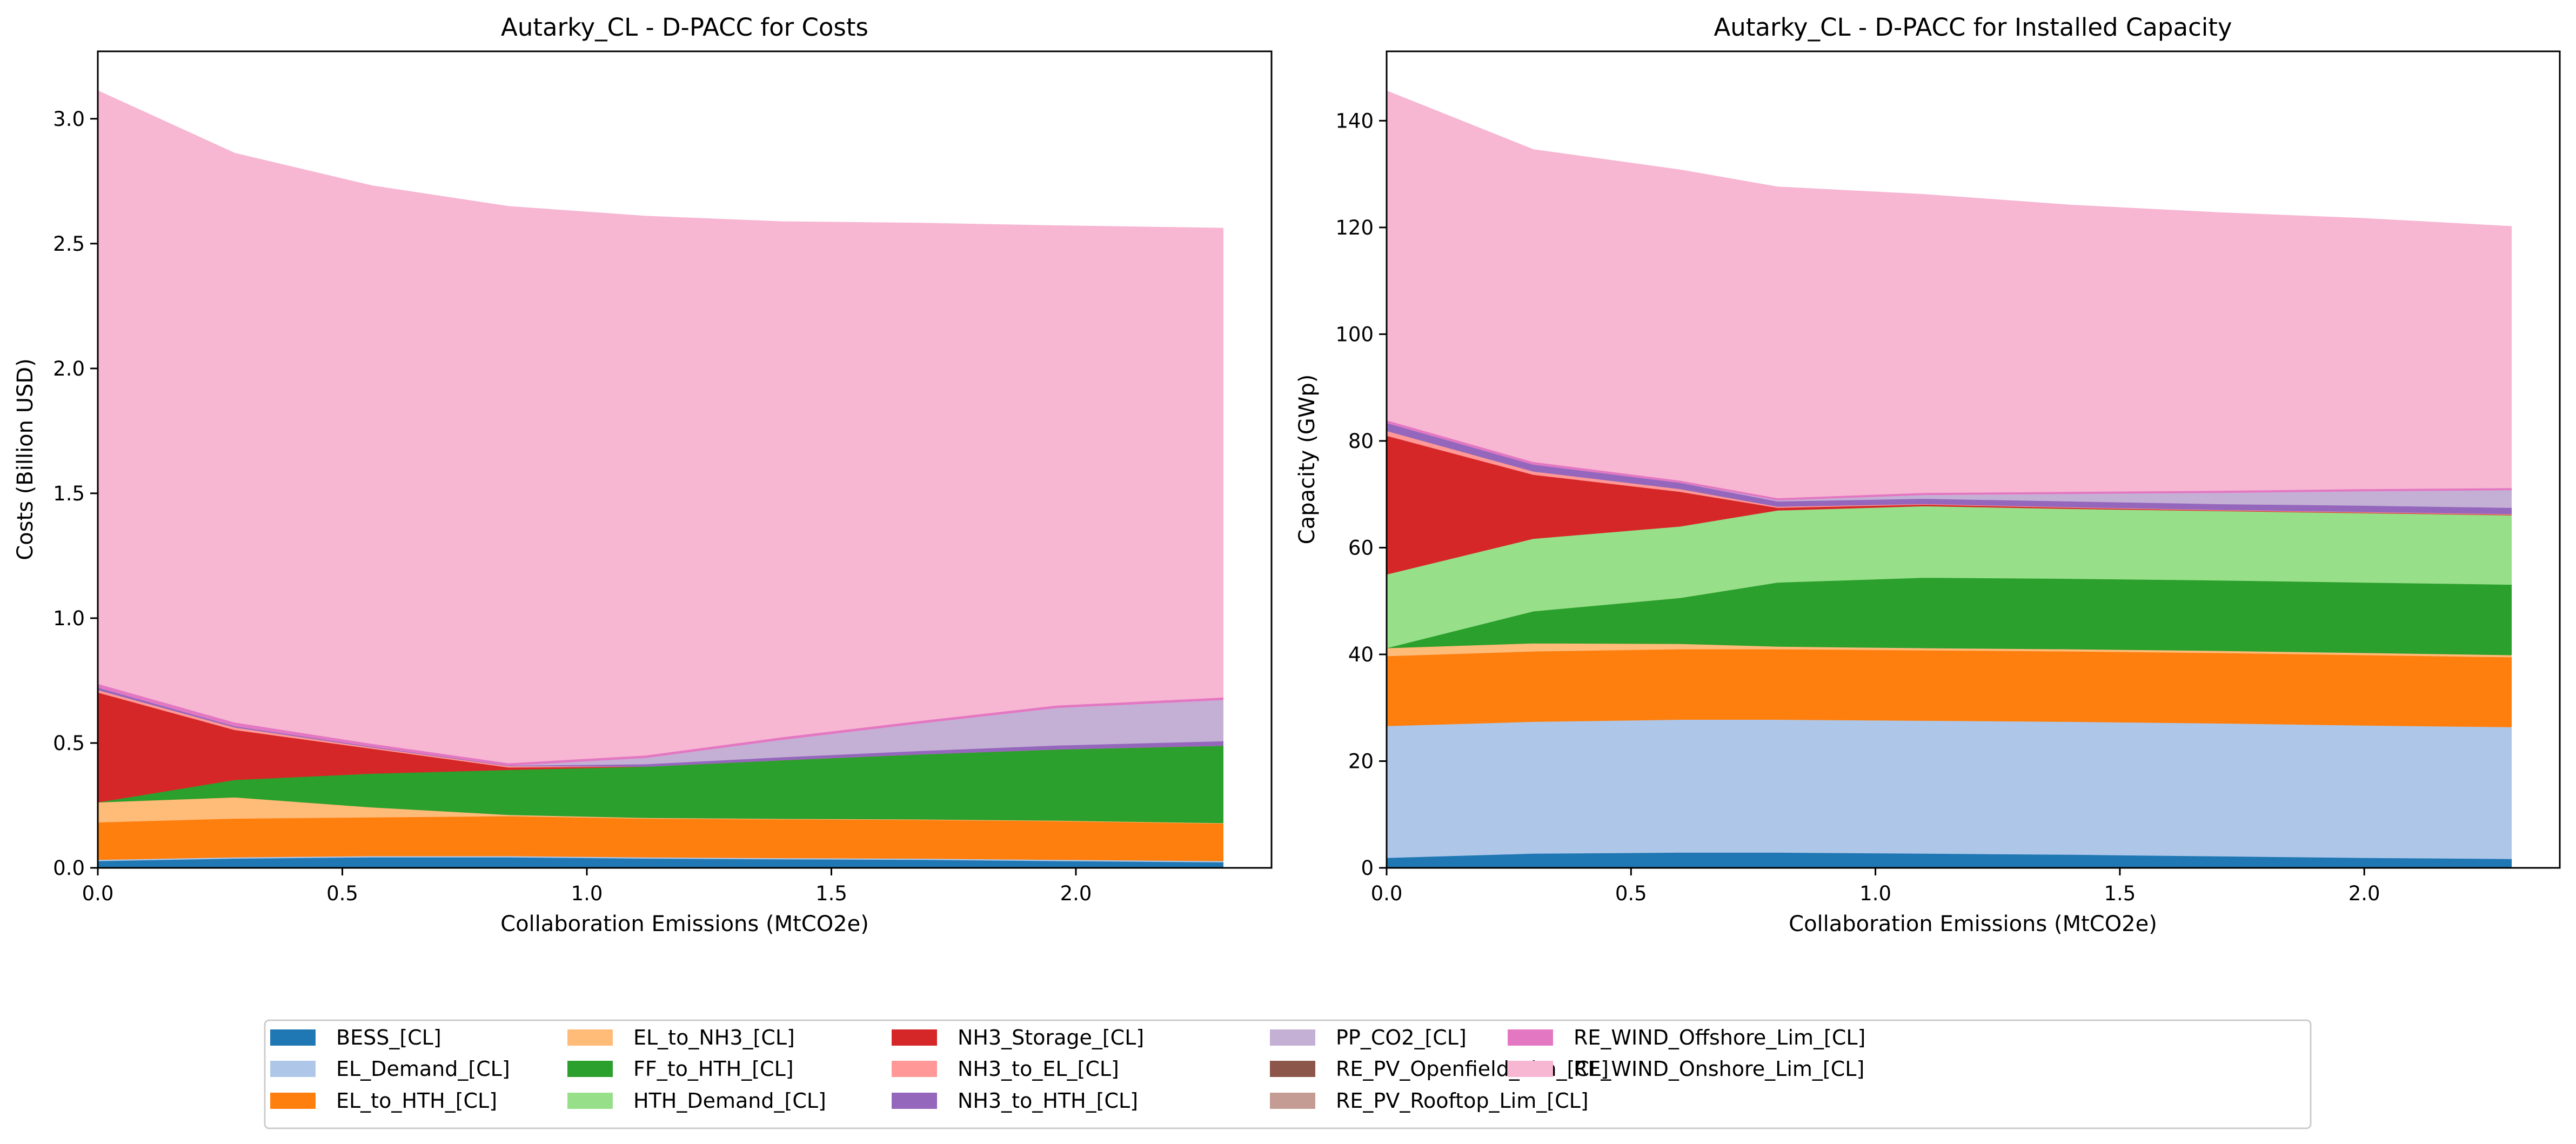 The image size is (2576, 1144). What do you see at coordinates (388, 1037) in the screenshot?
I see `legend-label-bess-cl: BESS_[CL]` at bounding box center [388, 1037].